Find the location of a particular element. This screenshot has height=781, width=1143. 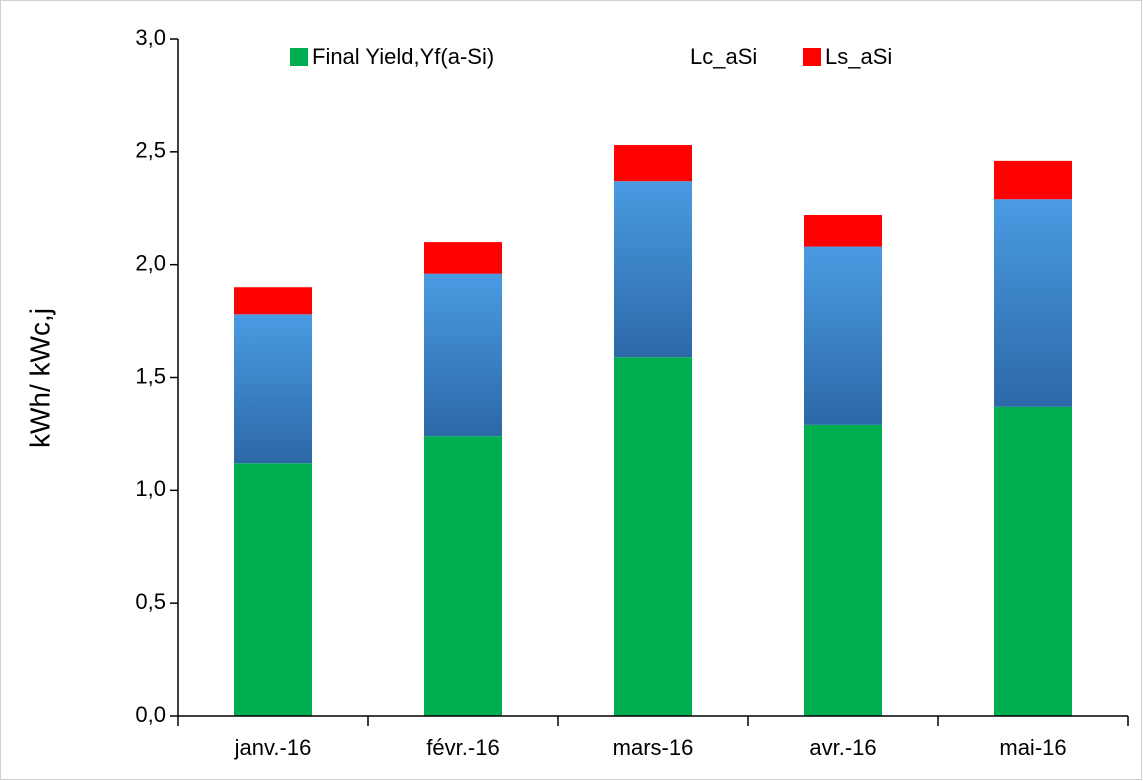

y-tick-label: 1,5 is located at coordinates (150, 375).